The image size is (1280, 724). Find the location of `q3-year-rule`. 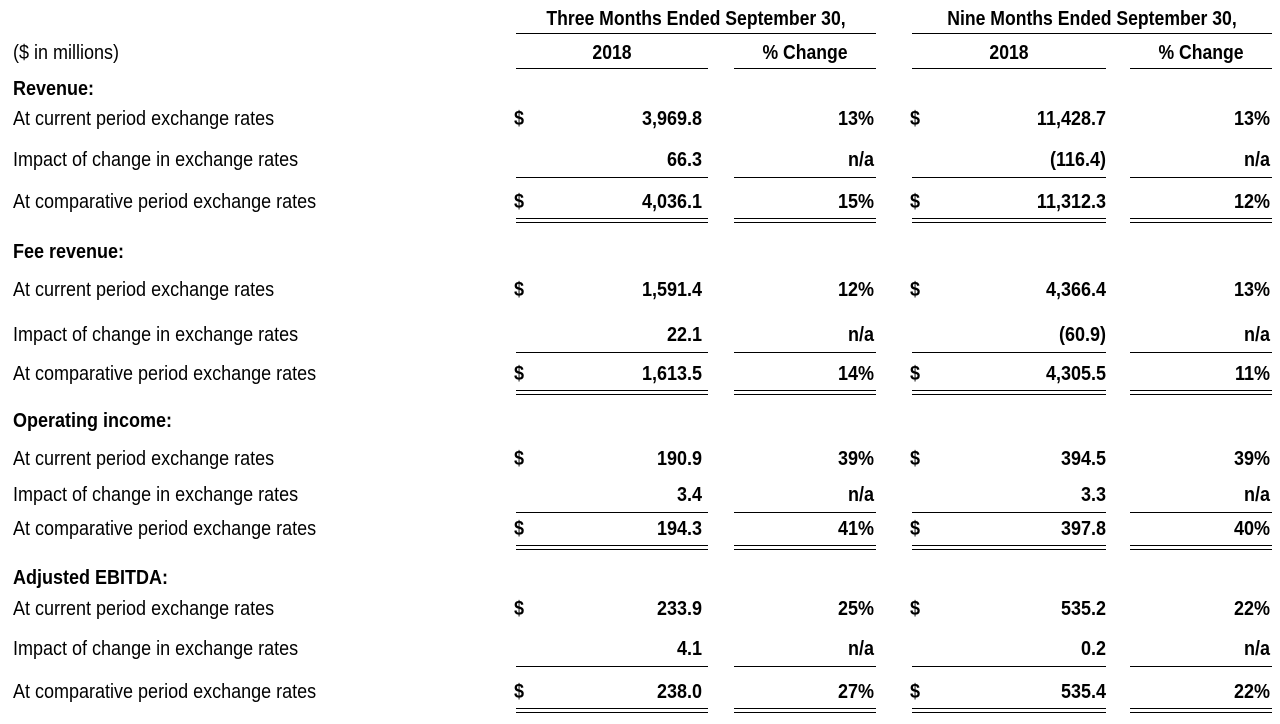

q3-year-rule is located at coordinates (612, 68).